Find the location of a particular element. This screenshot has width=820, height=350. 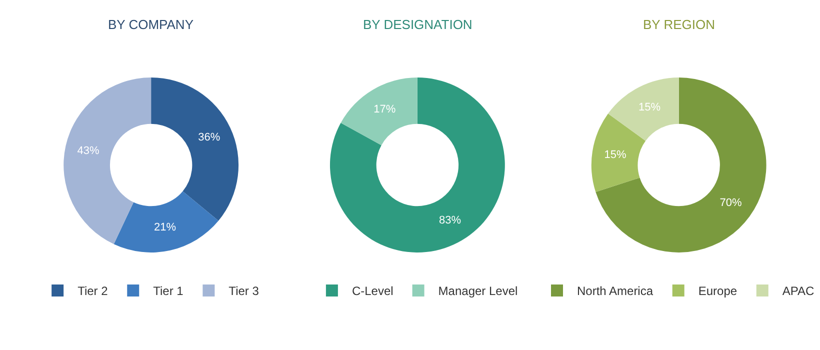

legend-label: Europe is located at coordinates (718, 291).